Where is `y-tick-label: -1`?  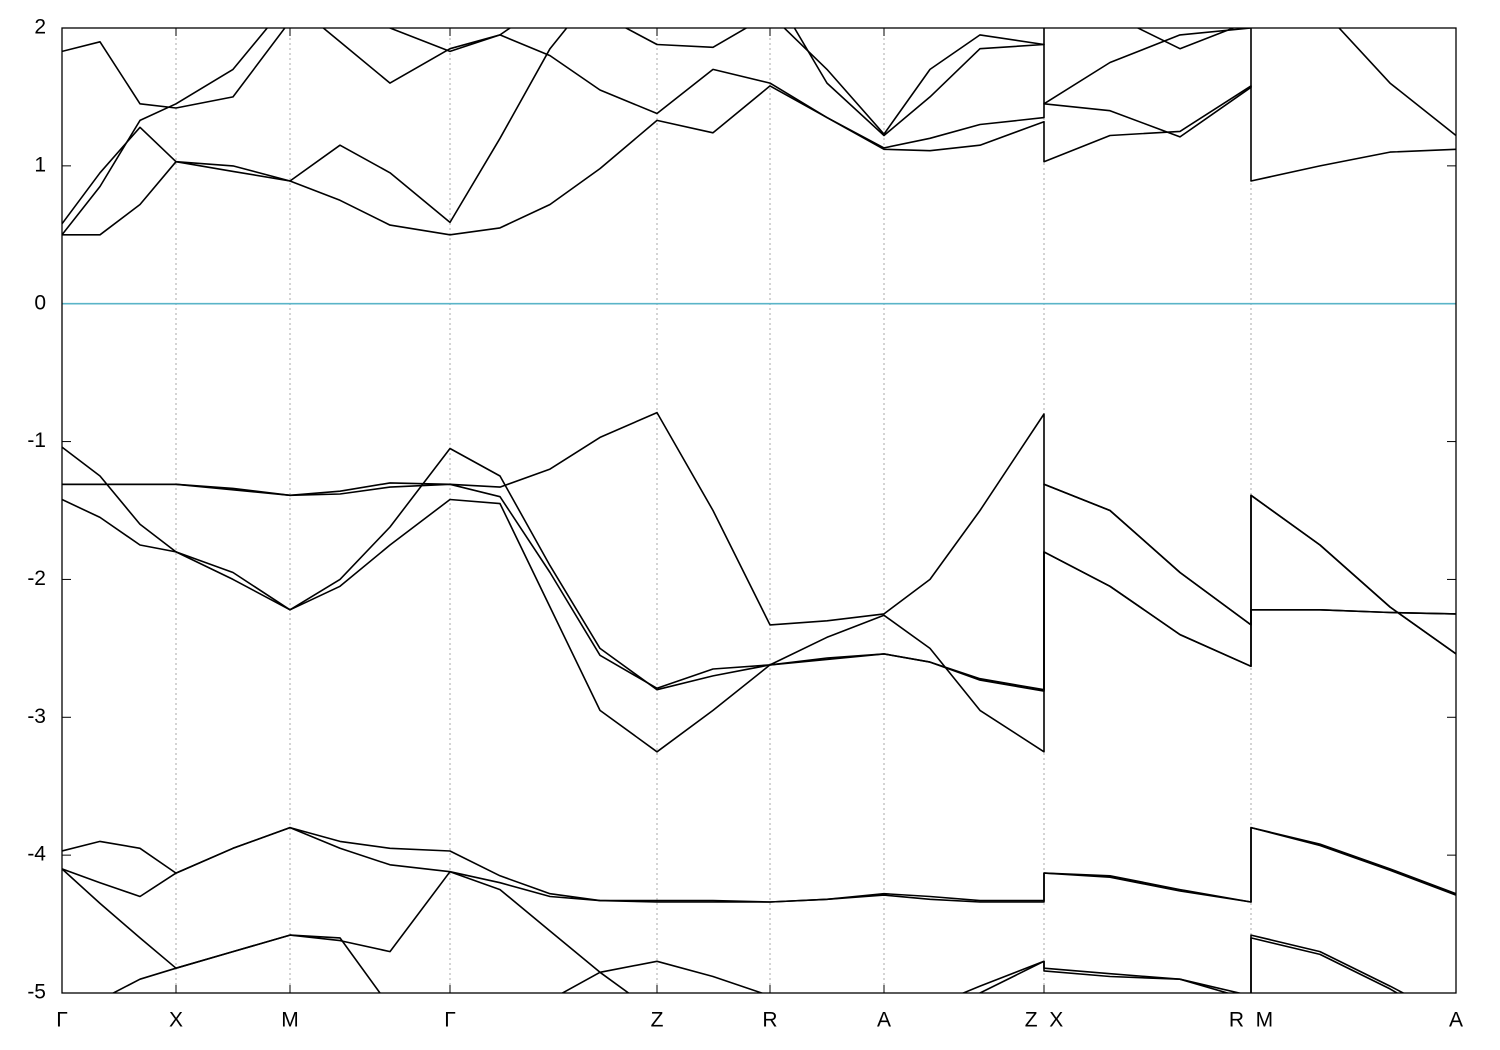 y-tick-label: -1 is located at coordinates (36, 440).